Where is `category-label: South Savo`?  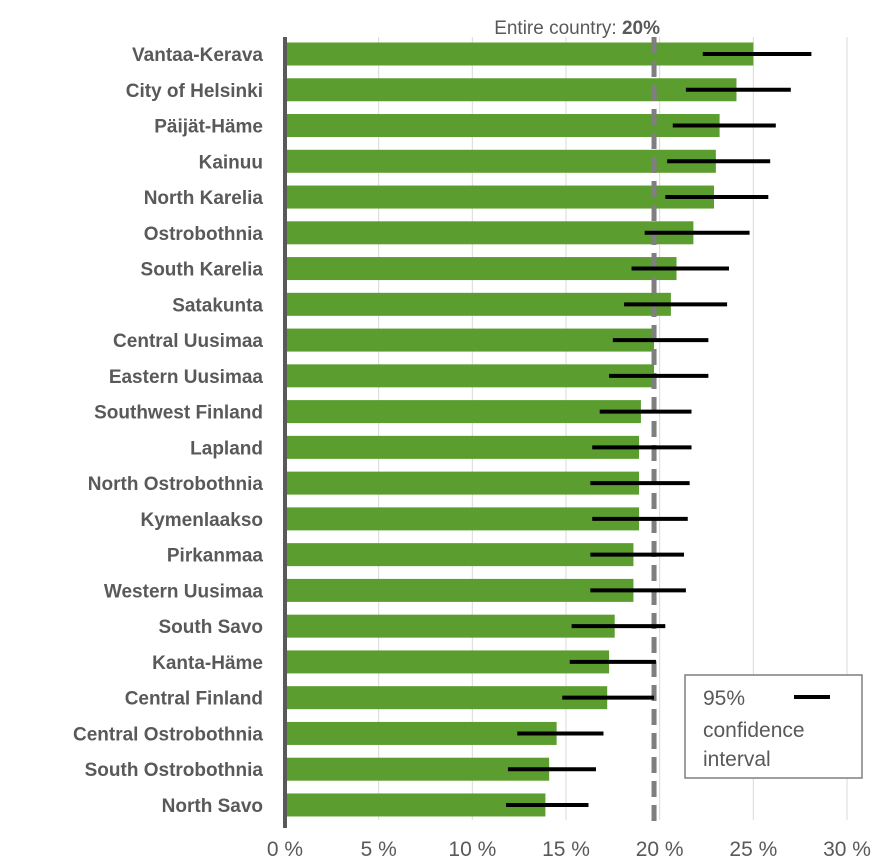 category-label: South Savo is located at coordinates (210, 627).